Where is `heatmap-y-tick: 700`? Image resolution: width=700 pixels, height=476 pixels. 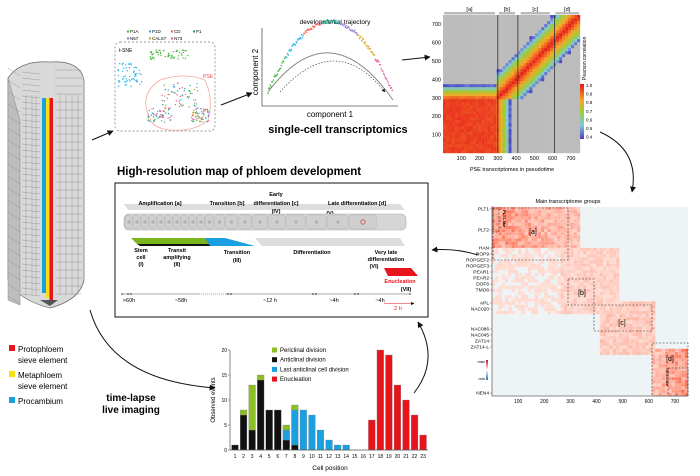 heatmap-y-tick: 700 is located at coordinates (436, 25).